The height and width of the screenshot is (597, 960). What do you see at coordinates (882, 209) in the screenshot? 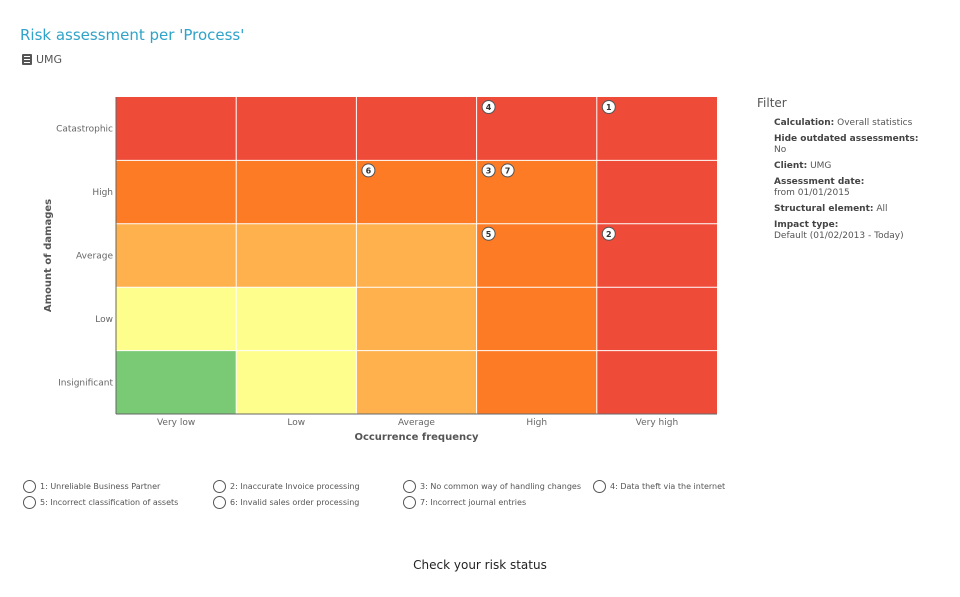
I see `filter-value: All` at bounding box center [882, 209].